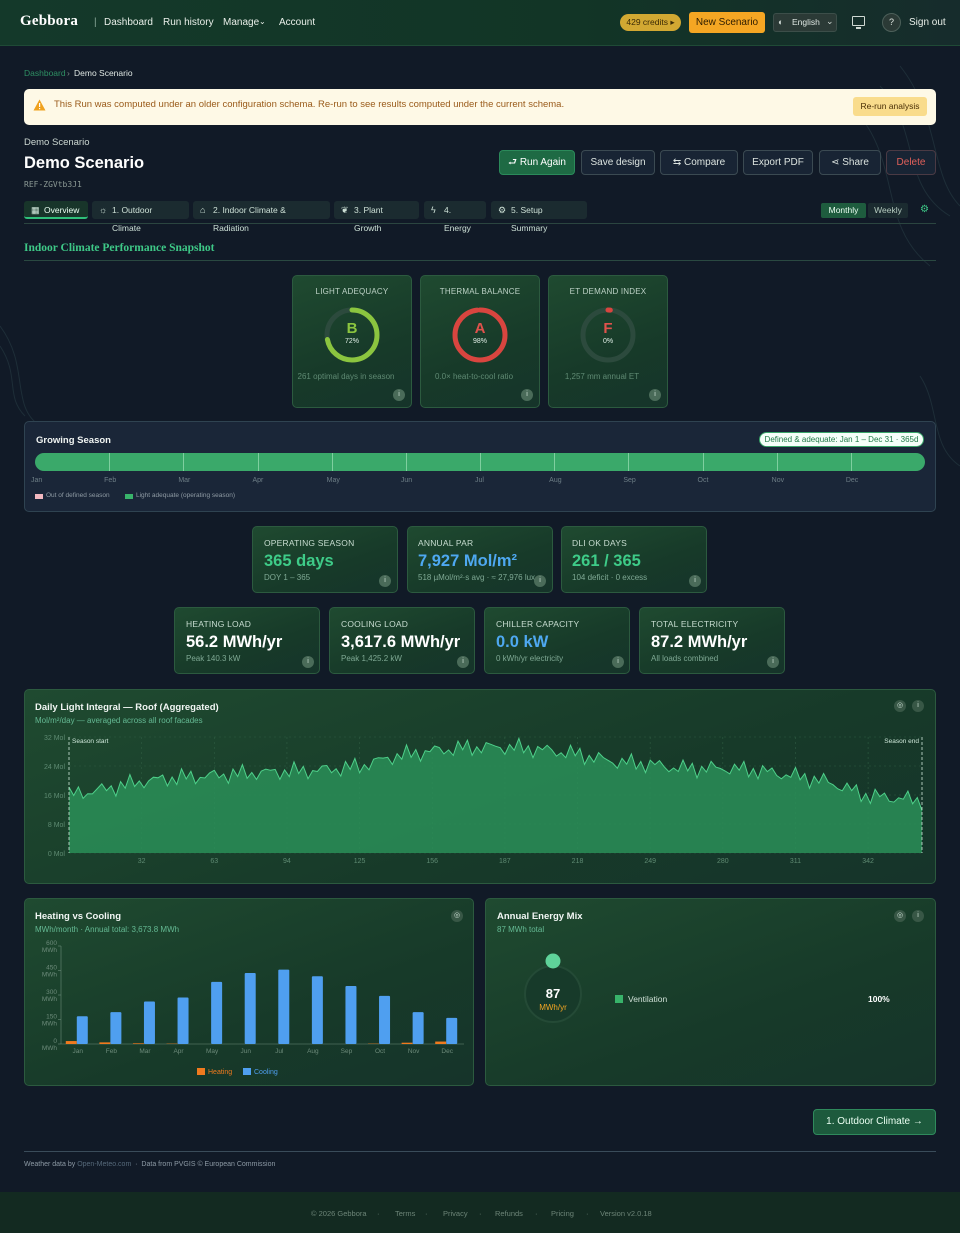 The image size is (960, 1233). Describe the element at coordinates (105, 1043) in the screenshot. I see `heating-bar` at that location.